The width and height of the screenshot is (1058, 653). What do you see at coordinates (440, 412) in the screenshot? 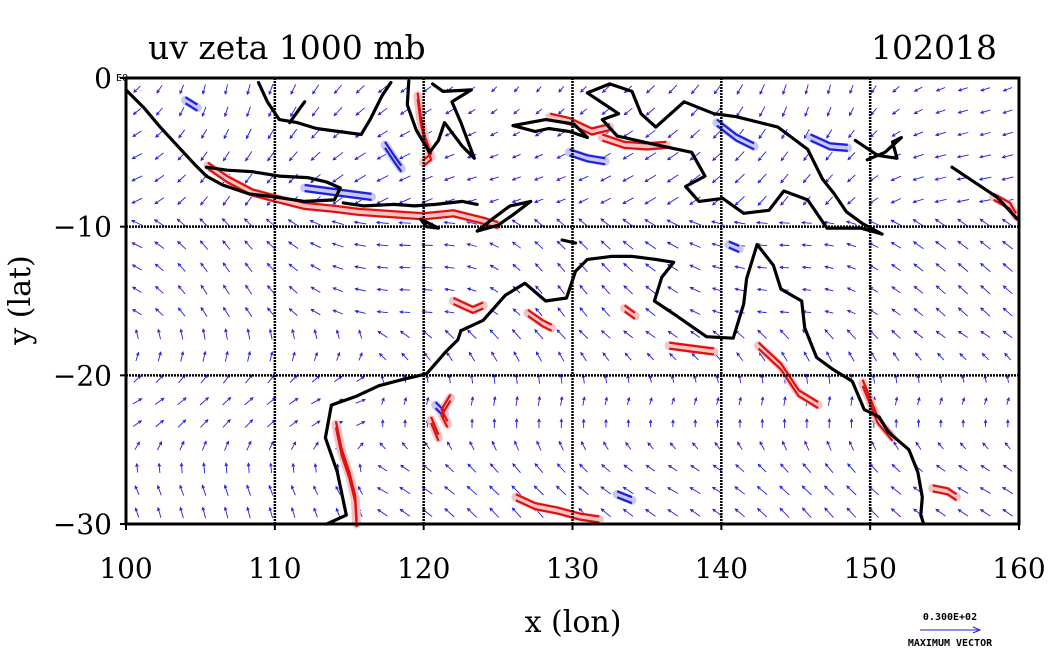
I see `negative-vorticity-contour-inner` at bounding box center [440, 412].